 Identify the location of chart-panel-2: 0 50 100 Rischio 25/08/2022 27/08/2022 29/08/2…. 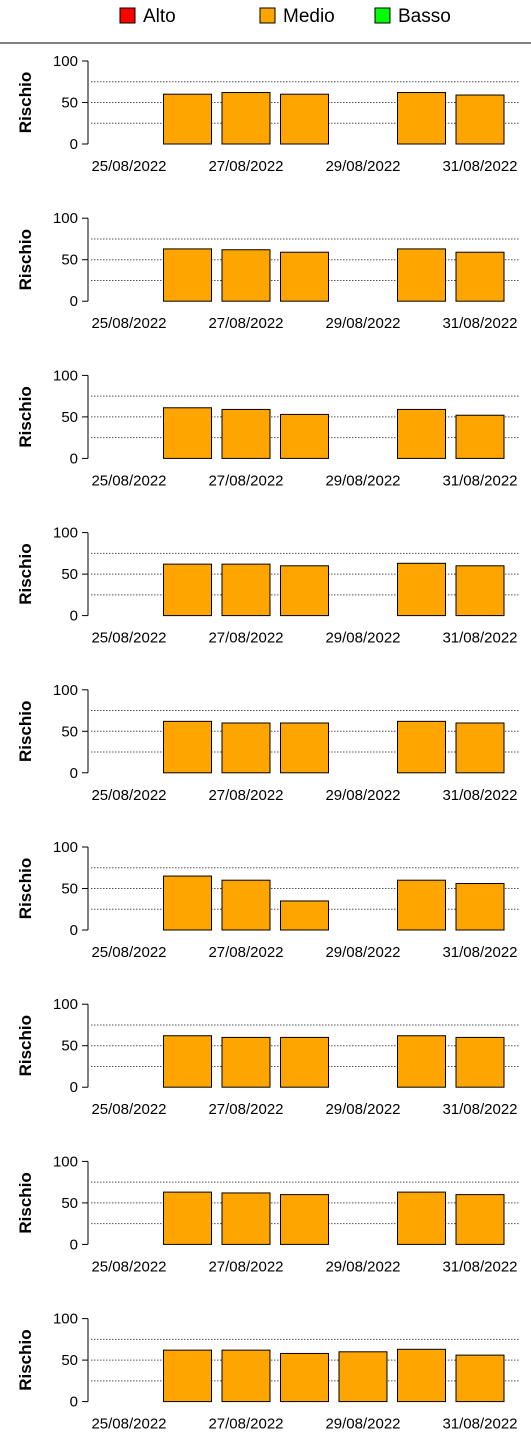
(268, 271).